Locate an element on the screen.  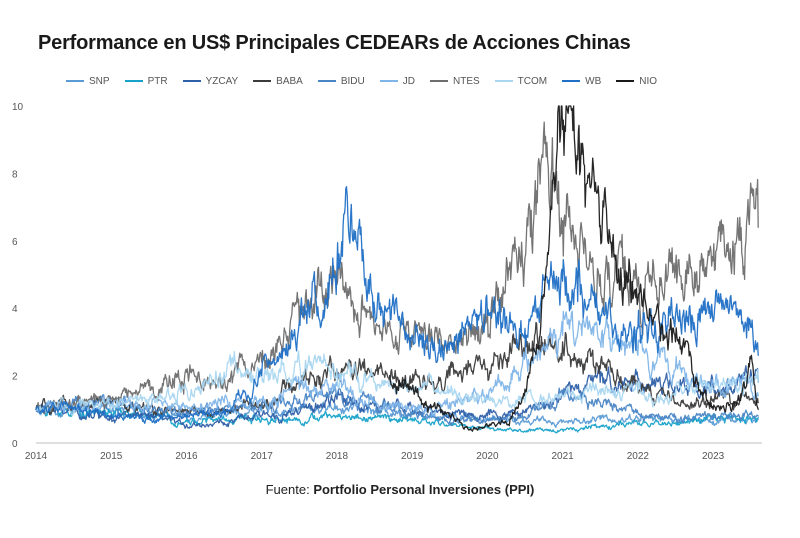
legend-label: SNP is located at coordinates (99, 81).